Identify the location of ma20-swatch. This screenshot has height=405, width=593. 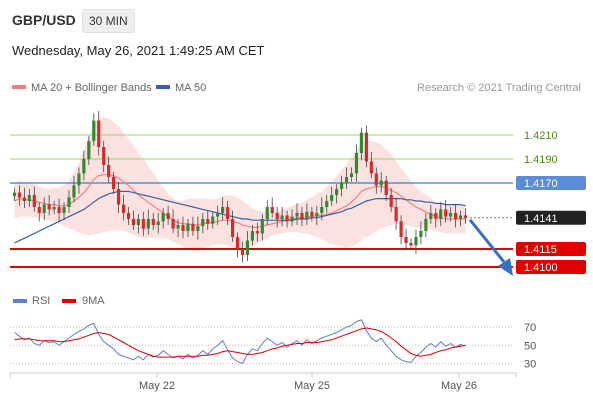
(19, 87).